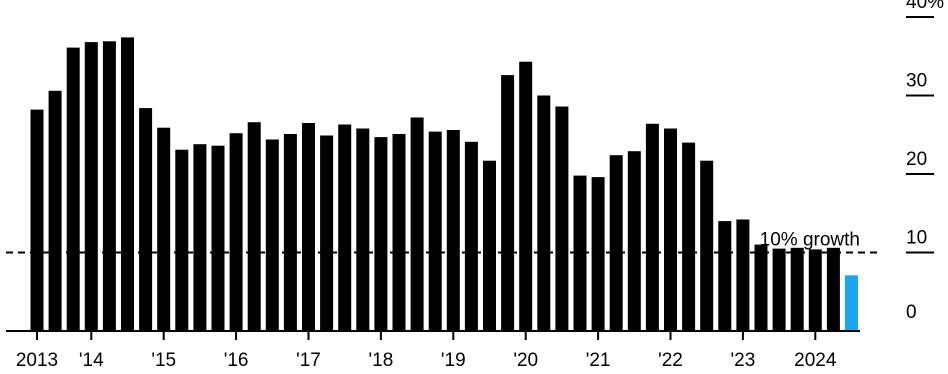 This screenshot has height=374, width=948. What do you see at coordinates (37, 360) in the screenshot?
I see `x-tick-label: 2013` at bounding box center [37, 360].